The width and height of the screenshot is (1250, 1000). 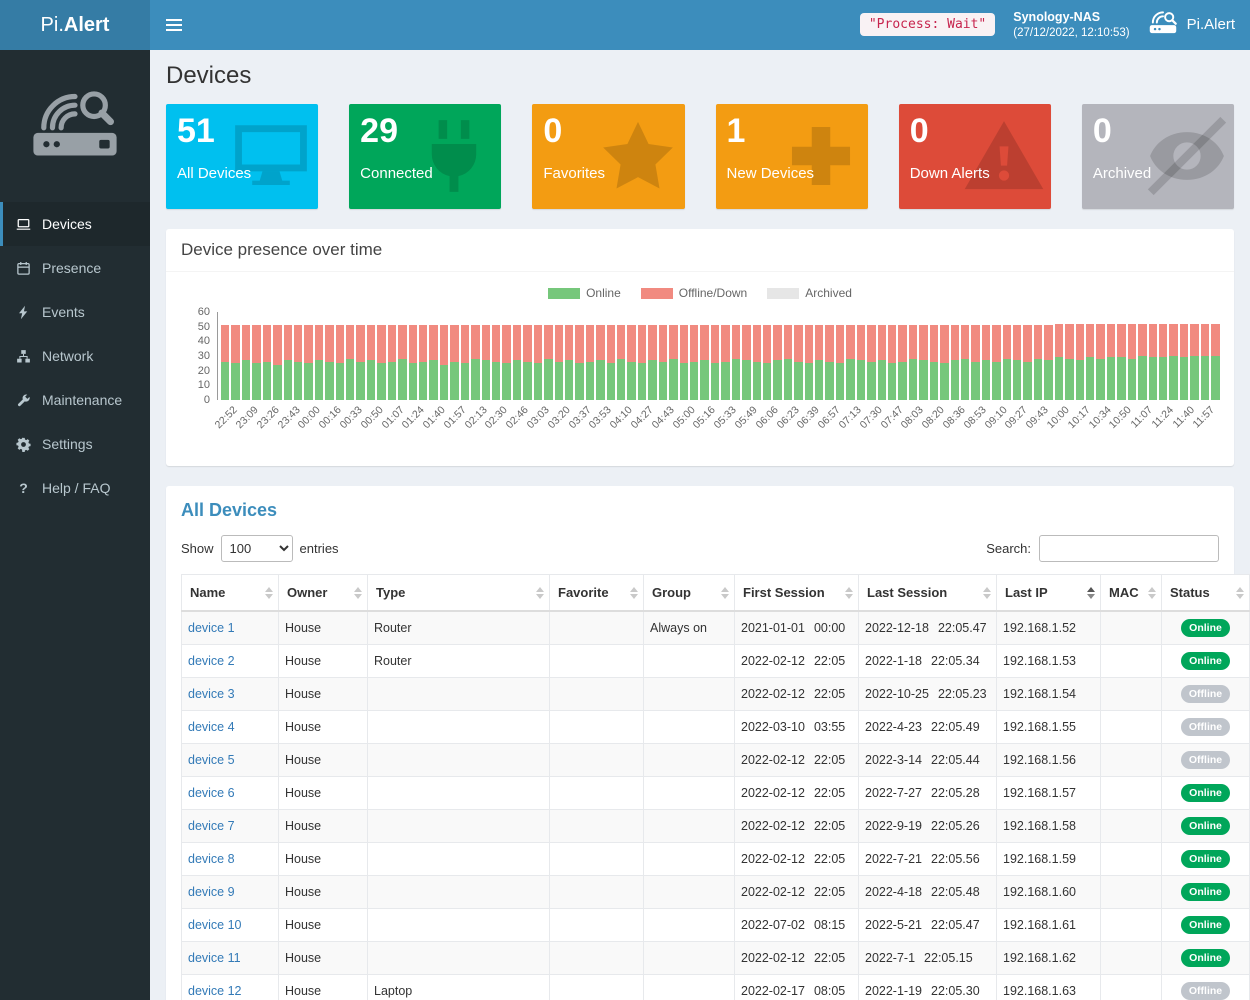 What do you see at coordinates (1191, 24) in the screenshot?
I see `navbar-brand: Pi.Alert` at bounding box center [1191, 24].